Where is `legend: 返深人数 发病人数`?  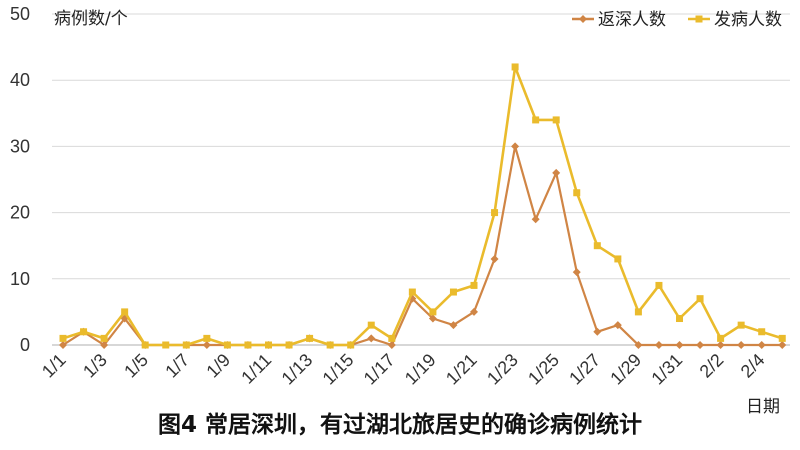
legend: 返深人数 发病人数 is located at coordinates (677, 20).